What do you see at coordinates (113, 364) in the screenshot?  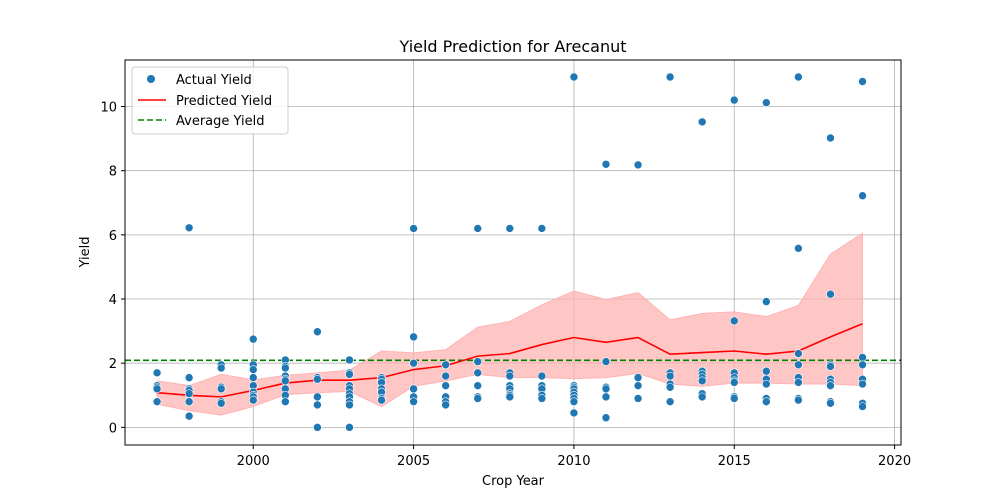 I see `y-tick-label: 2` at bounding box center [113, 364].